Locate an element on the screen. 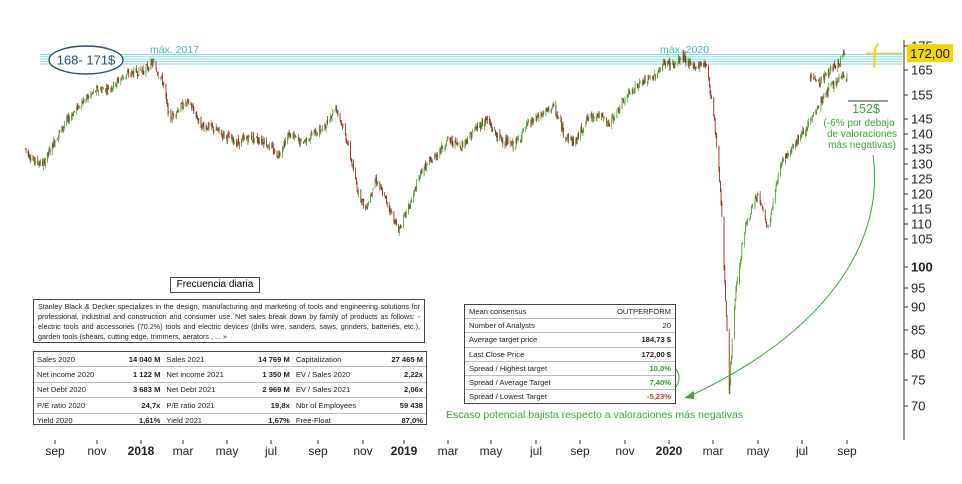  fundamentals-value: 19,8x is located at coordinates (268, 405).